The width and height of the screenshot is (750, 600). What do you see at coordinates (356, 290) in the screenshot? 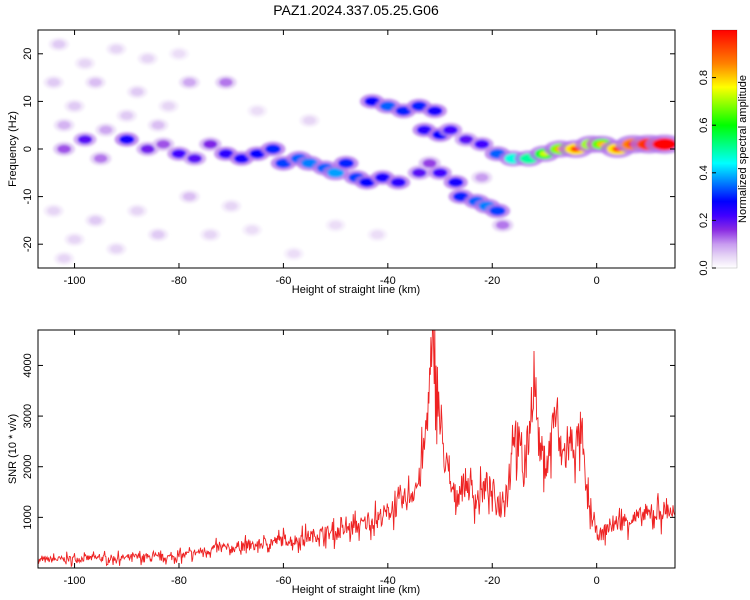
I see `spectrogram-x-label: Height of straight line (km)` at bounding box center [356, 290].